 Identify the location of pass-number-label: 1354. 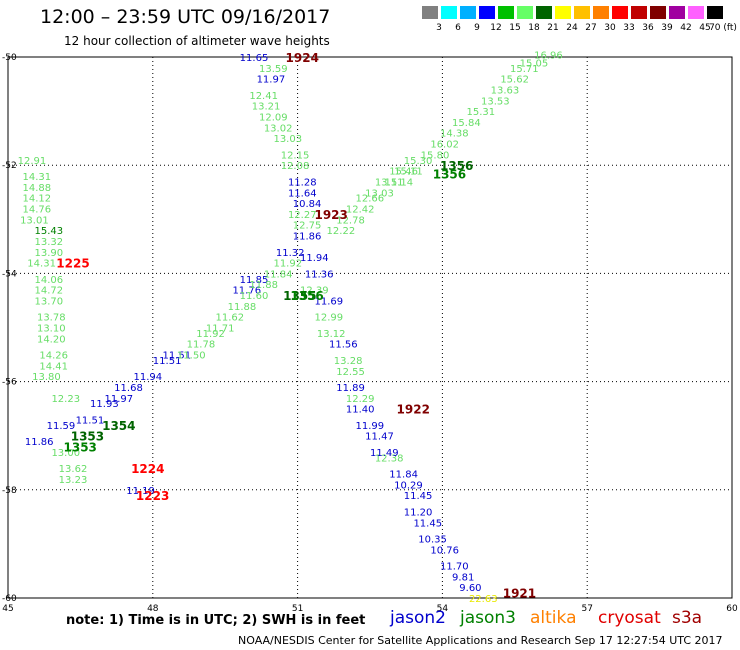
(118, 426).